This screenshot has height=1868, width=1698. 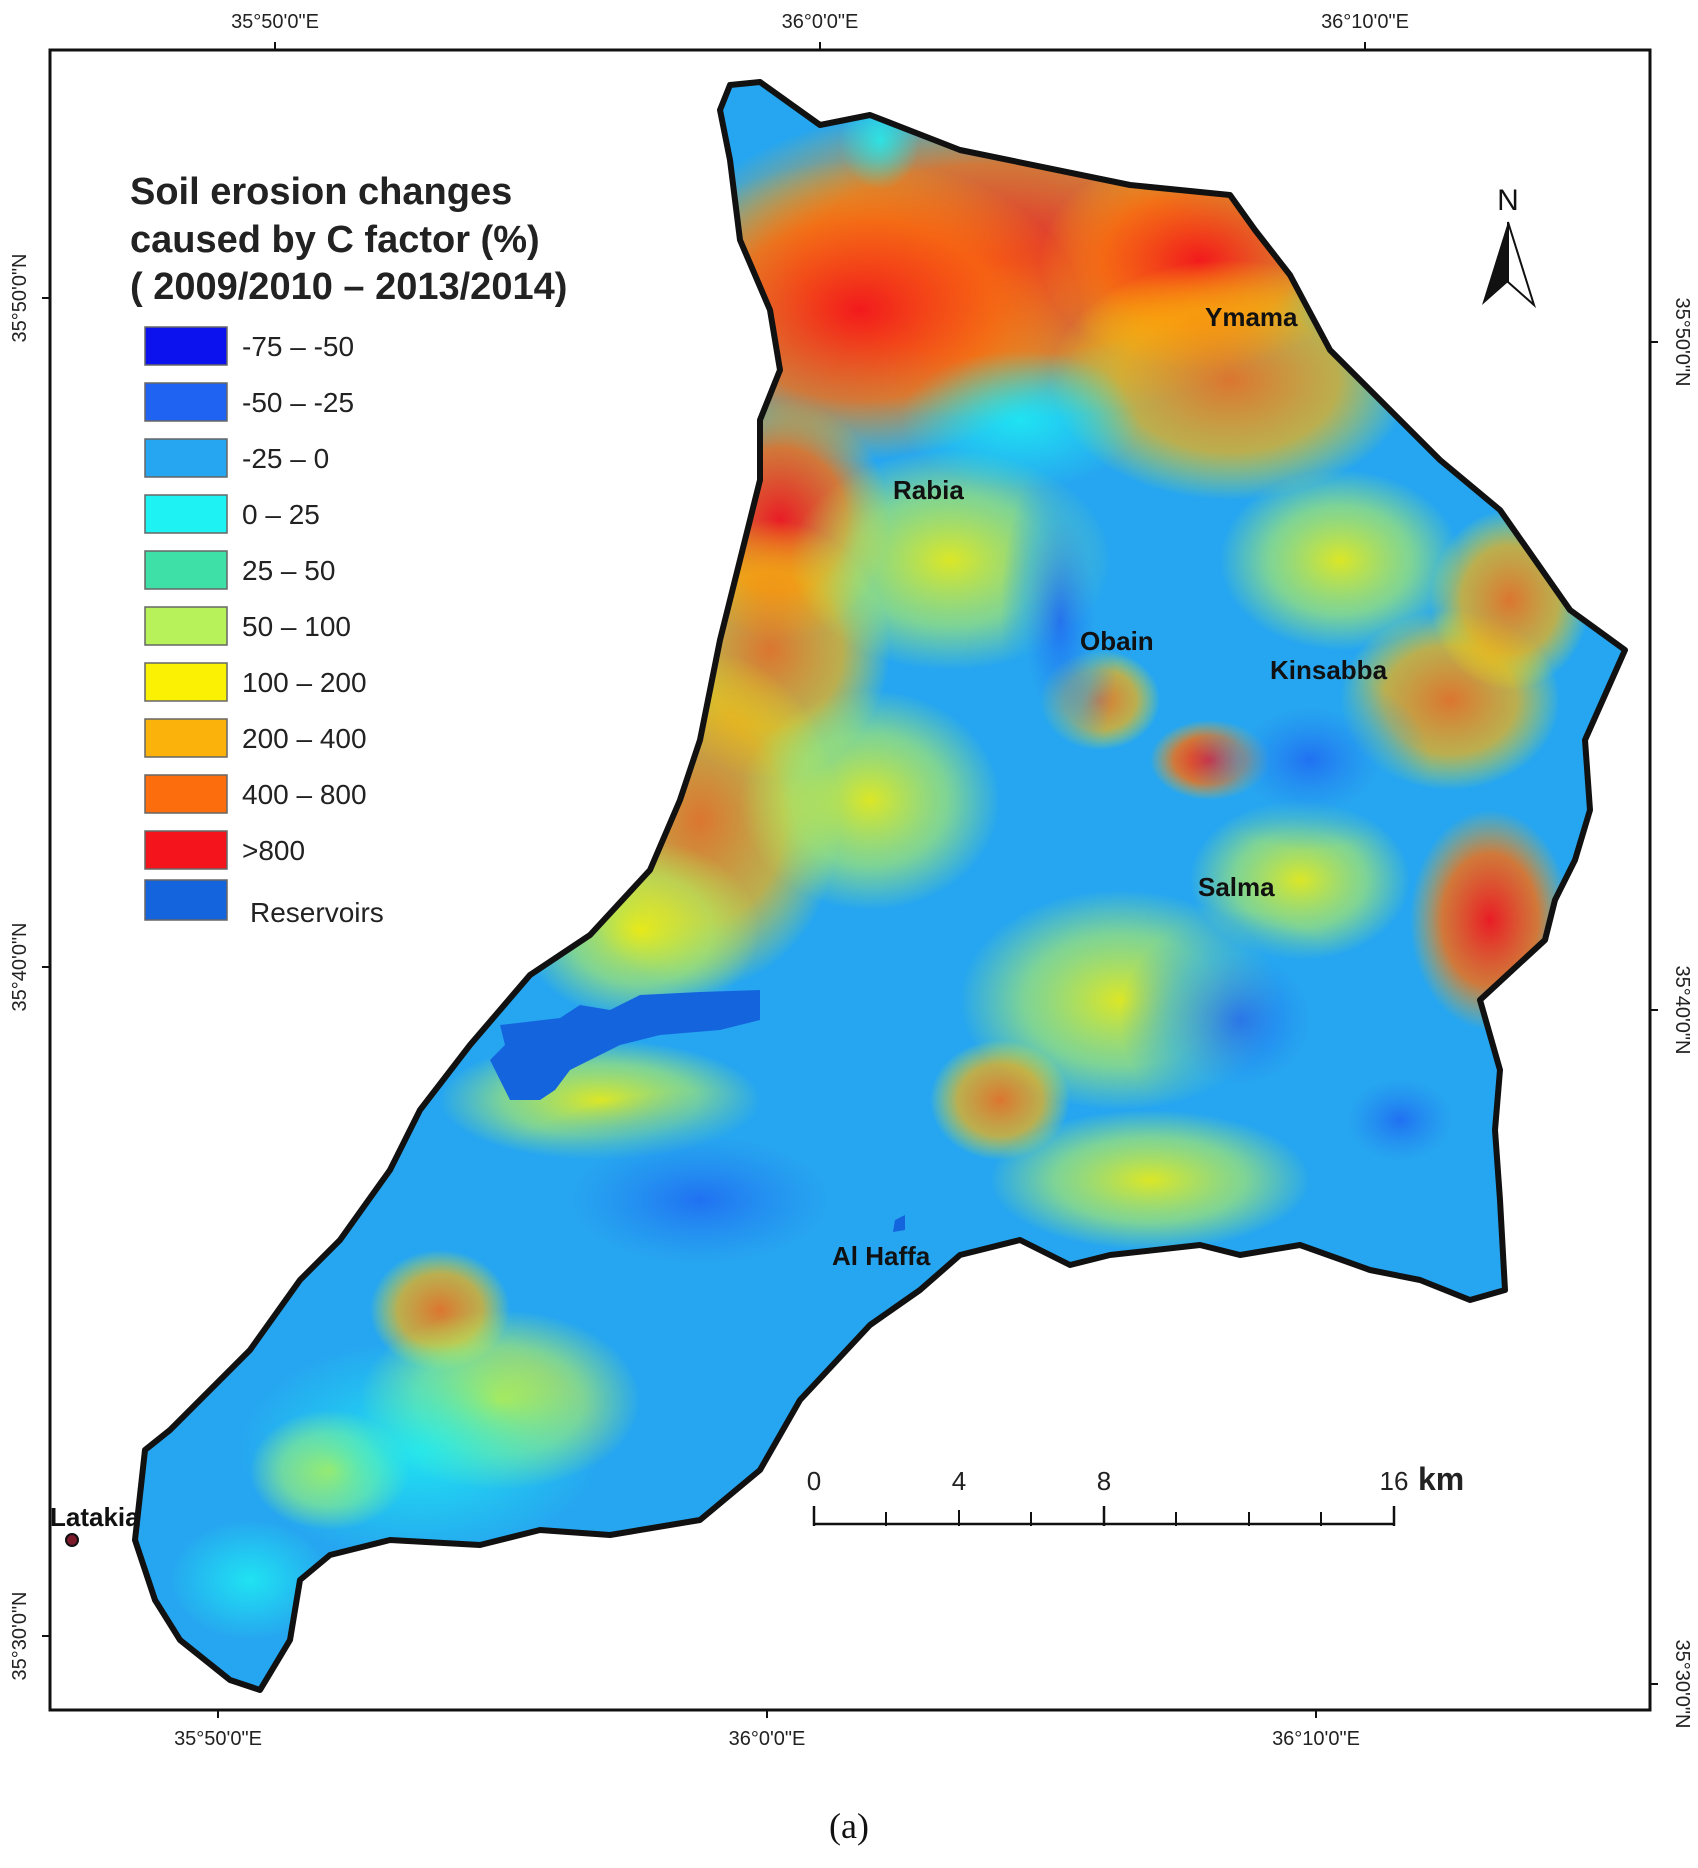 What do you see at coordinates (959, 1481) in the screenshot?
I see `scale-tick-4: 4` at bounding box center [959, 1481].